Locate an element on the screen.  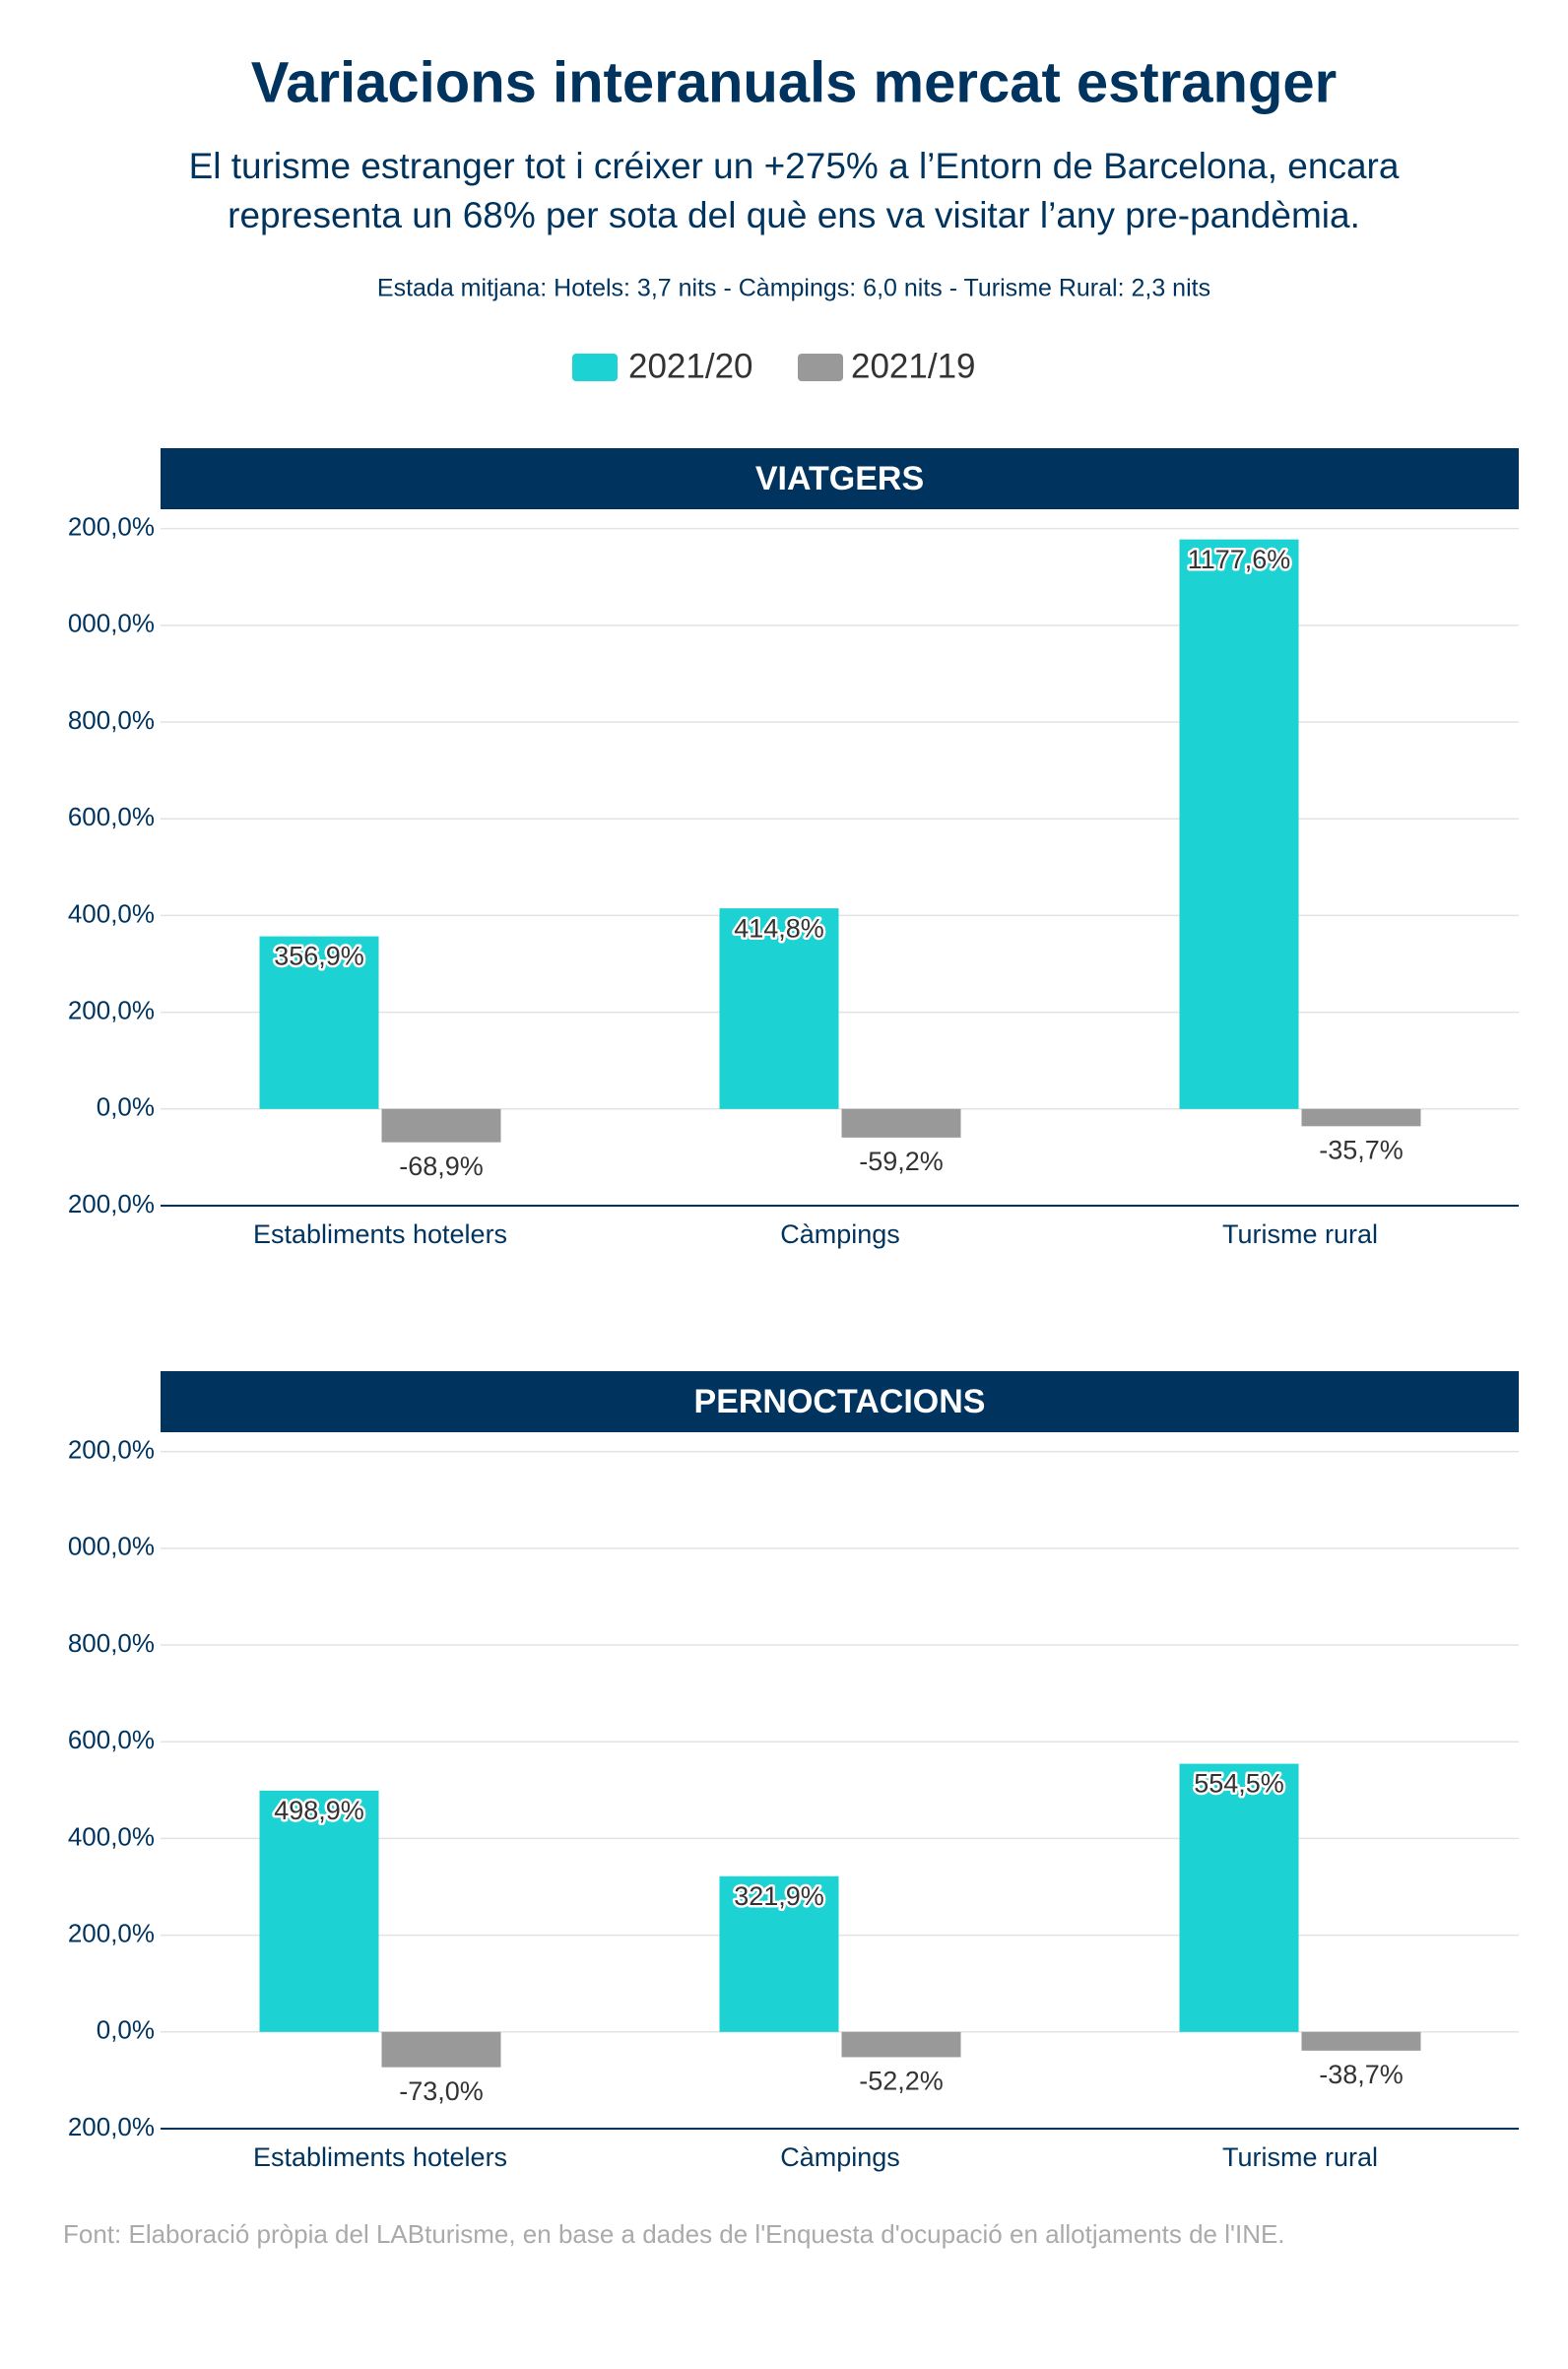
data-label: 414,8% is located at coordinates (779, 928).